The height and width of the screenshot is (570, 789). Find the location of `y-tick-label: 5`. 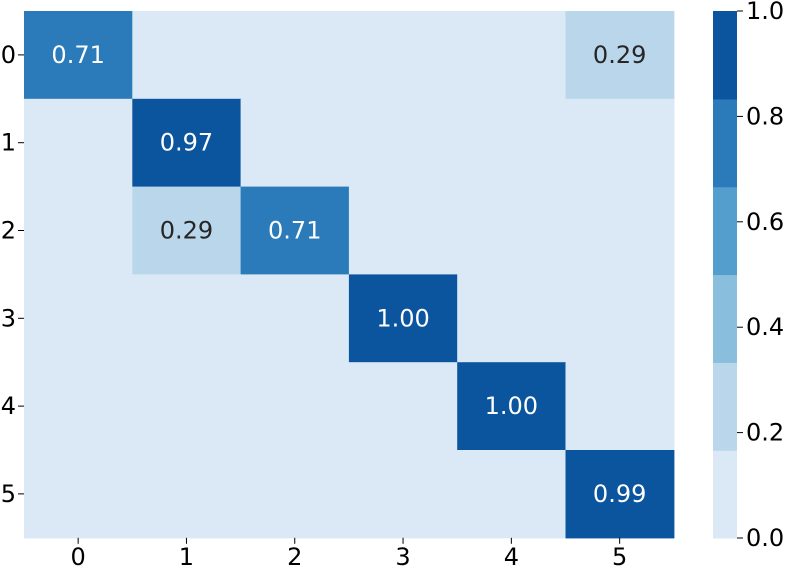

y-tick-label: 5 is located at coordinates (8, 494).